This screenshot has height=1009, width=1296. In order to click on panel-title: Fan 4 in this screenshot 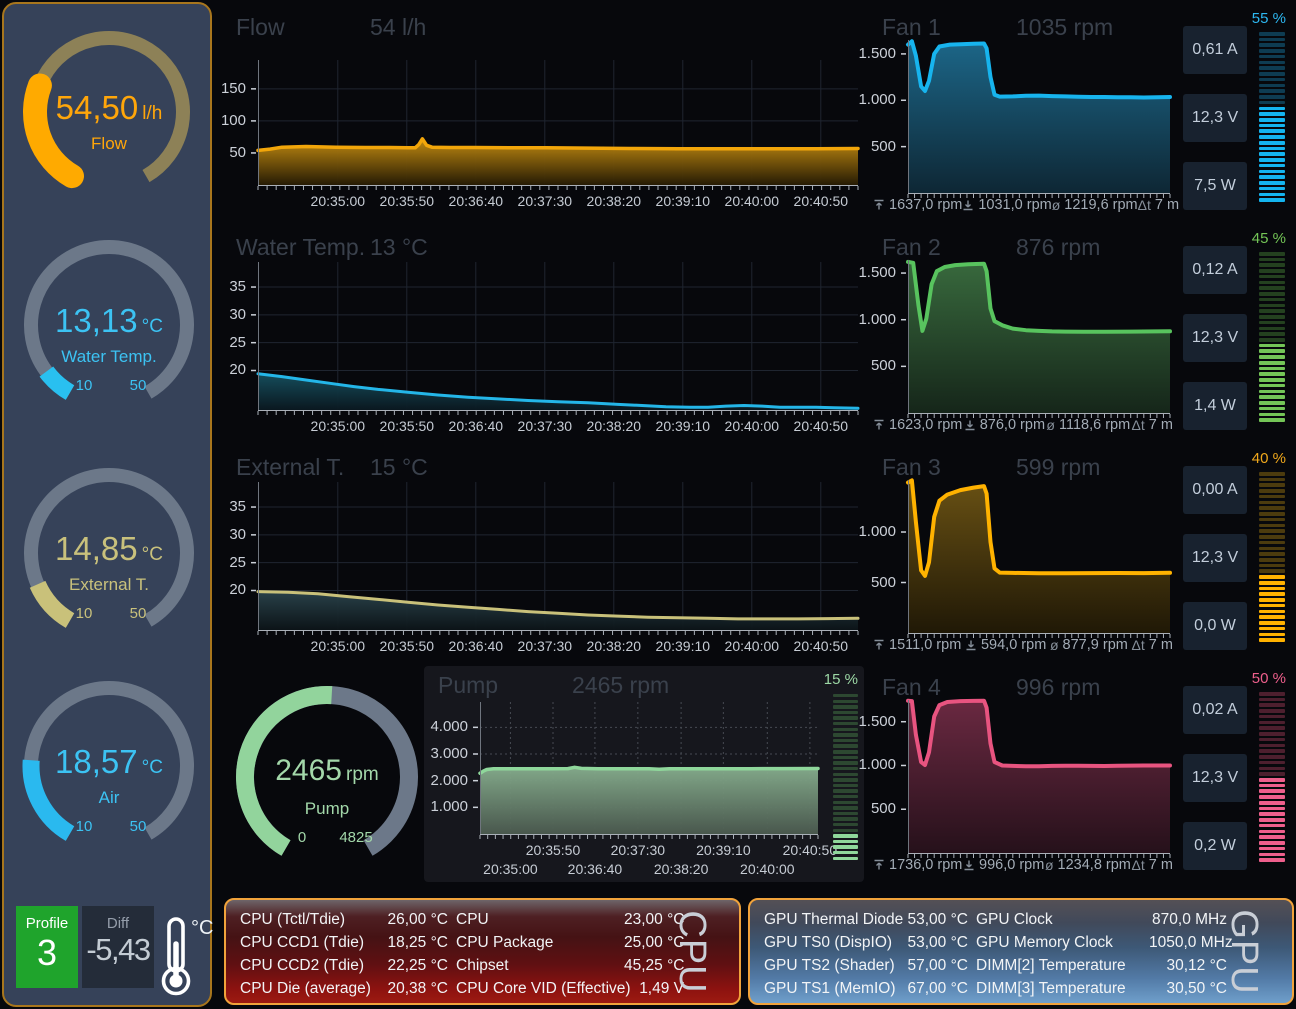, I will do `click(911, 687)`.